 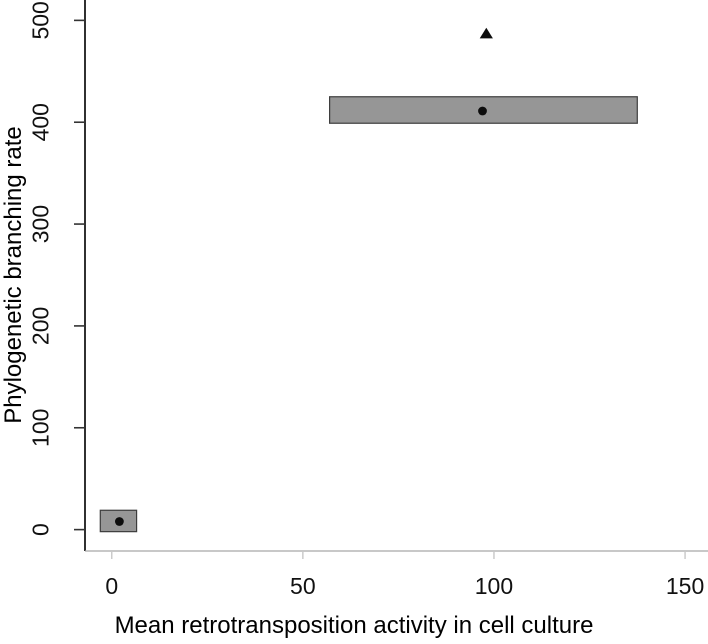 What do you see at coordinates (40, 20) in the screenshot?
I see `y-tick-label: 500` at bounding box center [40, 20].